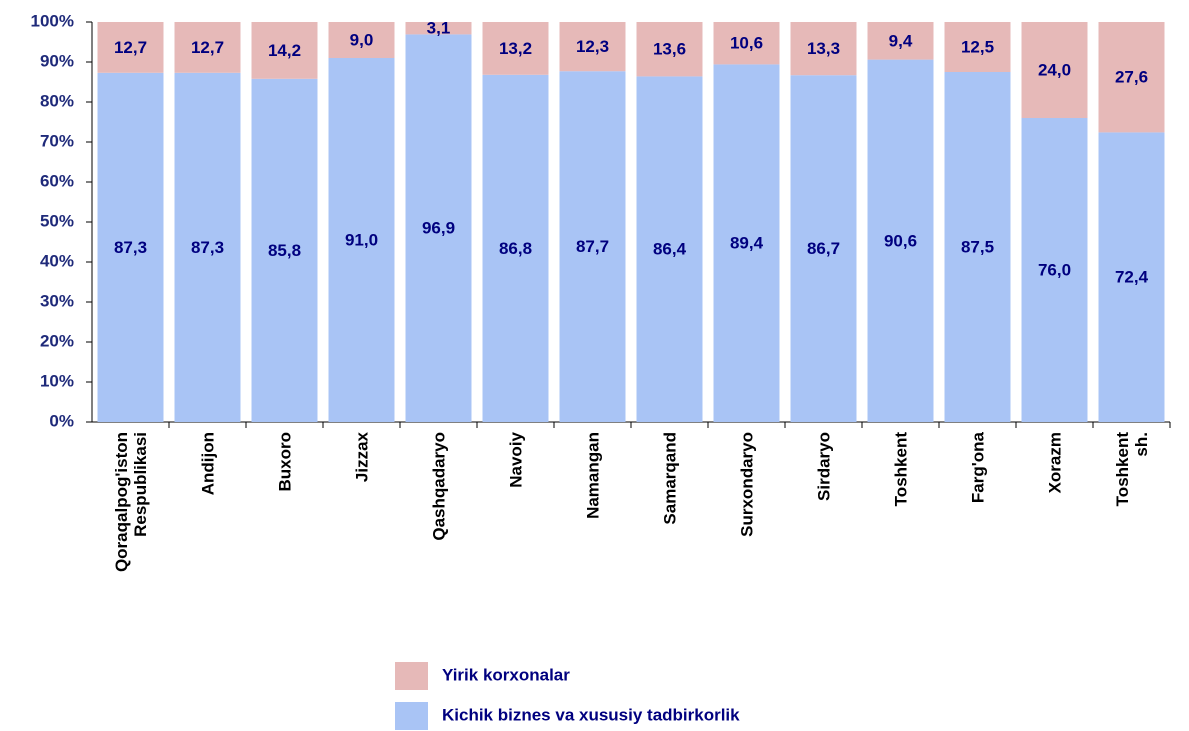  What do you see at coordinates (506, 674) in the screenshot?
I see `legend-label: Yirik korxonalar` at bounding box center [506, 674].